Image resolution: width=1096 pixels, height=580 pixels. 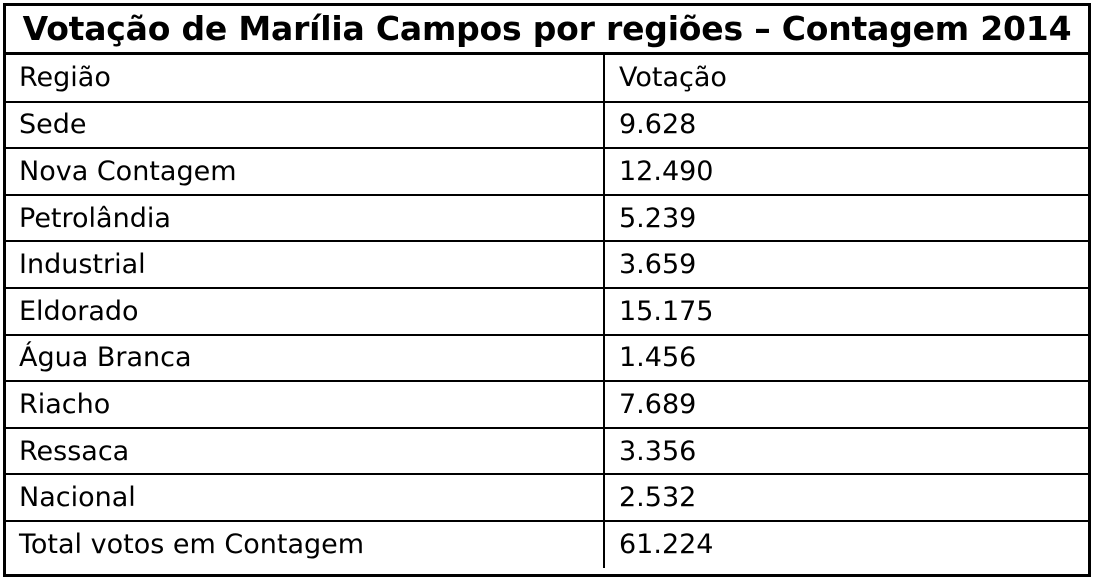 I want to click on table-total-row: Total votos em Contagem 61.224, so click(x=547, y=544).